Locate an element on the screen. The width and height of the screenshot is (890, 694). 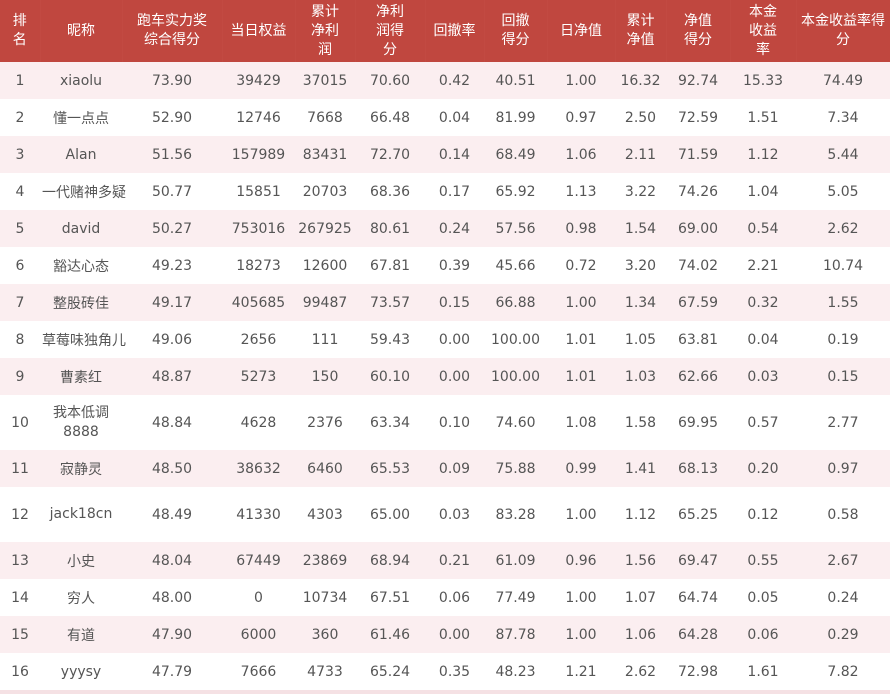
nickname-cell: 寂静灵 is located at coordinates (81, 468).